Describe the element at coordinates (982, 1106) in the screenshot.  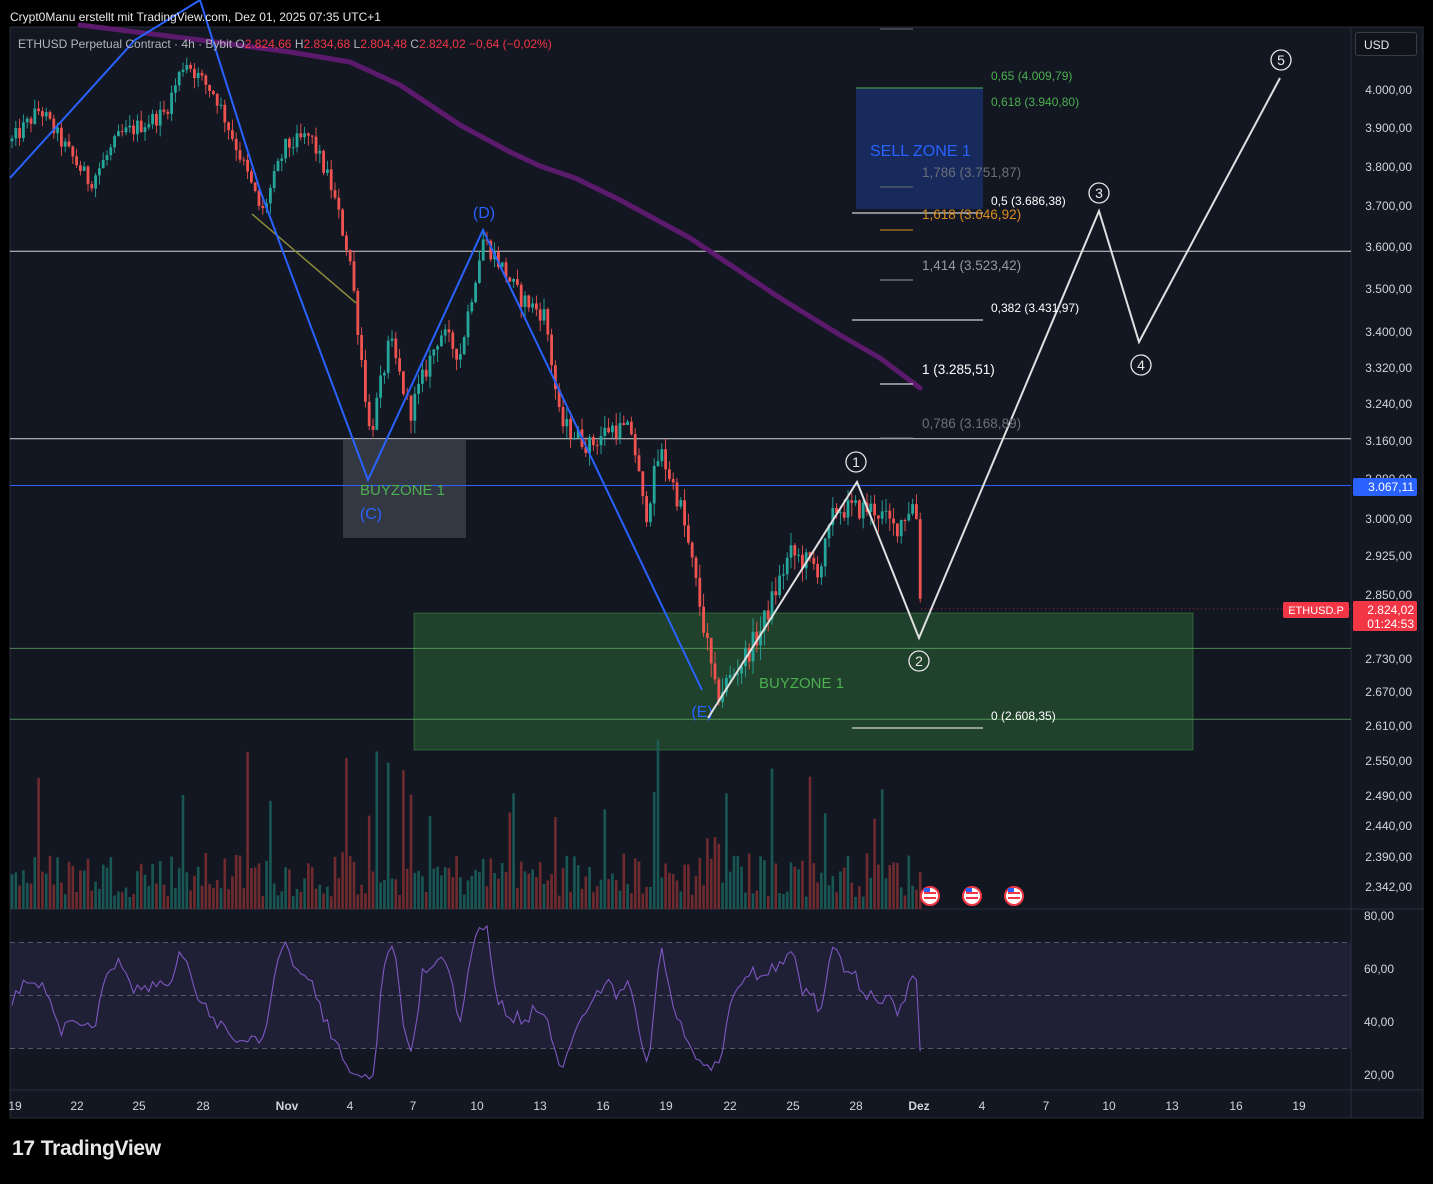
I see `time-tick-15: 4` at that location.